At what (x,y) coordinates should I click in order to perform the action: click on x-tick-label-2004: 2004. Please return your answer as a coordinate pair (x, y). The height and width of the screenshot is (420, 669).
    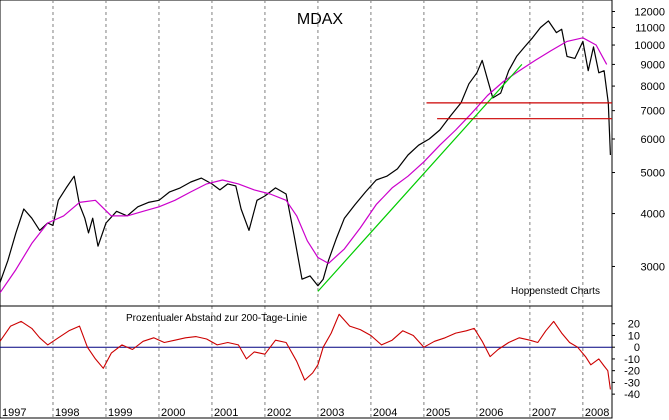
    Looking at the image, I should click on (385, 413).